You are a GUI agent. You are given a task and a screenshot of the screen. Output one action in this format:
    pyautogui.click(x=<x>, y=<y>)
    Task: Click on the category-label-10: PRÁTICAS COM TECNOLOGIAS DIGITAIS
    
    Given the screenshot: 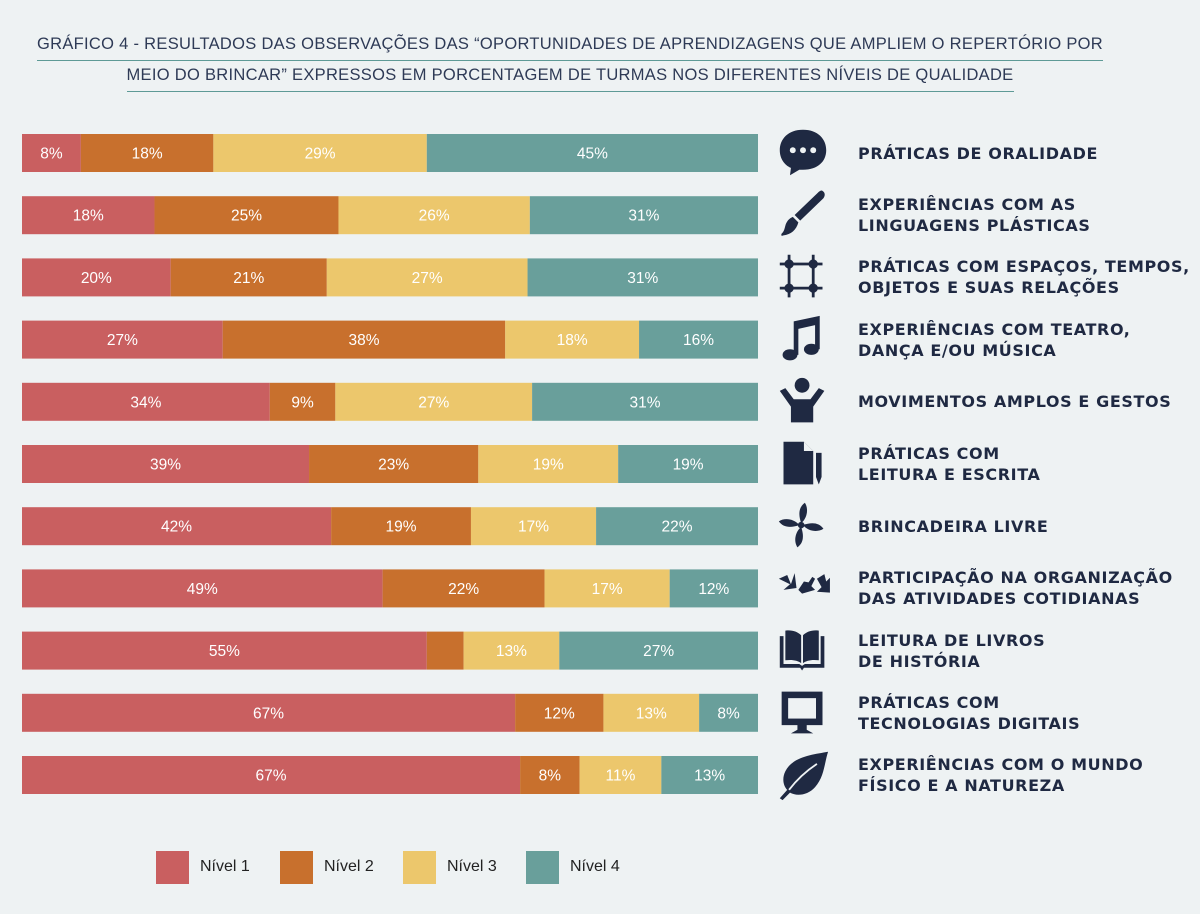 What is the action you would take?
    pyautogui.click(x=1028, y=713)
    